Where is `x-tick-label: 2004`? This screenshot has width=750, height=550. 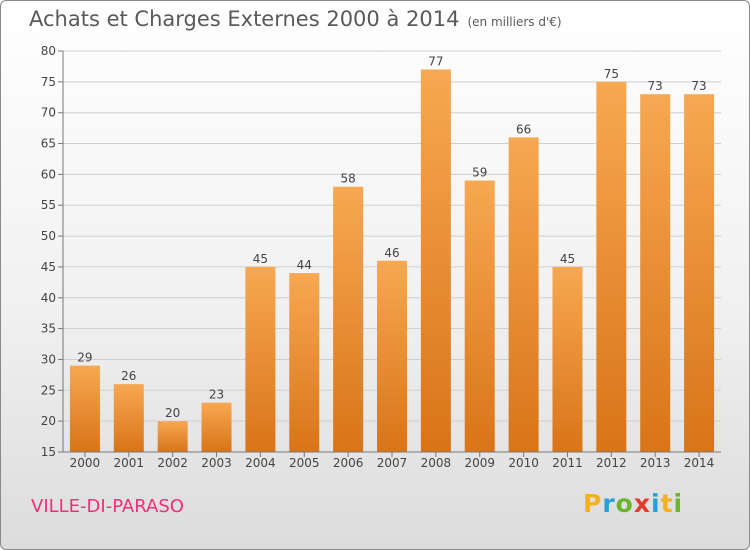 x-tick-label: 2004 is located at coordinates (260, 463).